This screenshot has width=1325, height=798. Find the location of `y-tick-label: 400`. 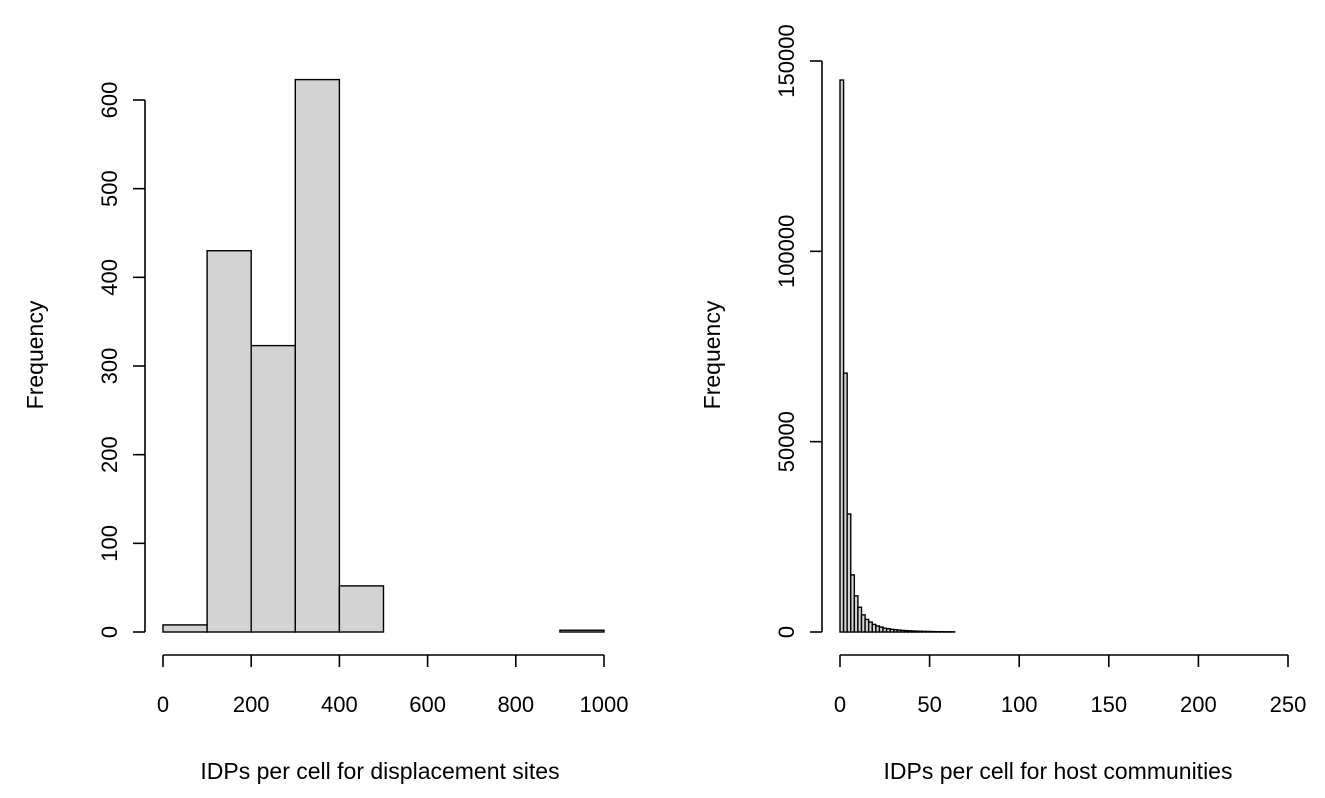

y-tick-label: 400 is located at coordinates (109, 277).